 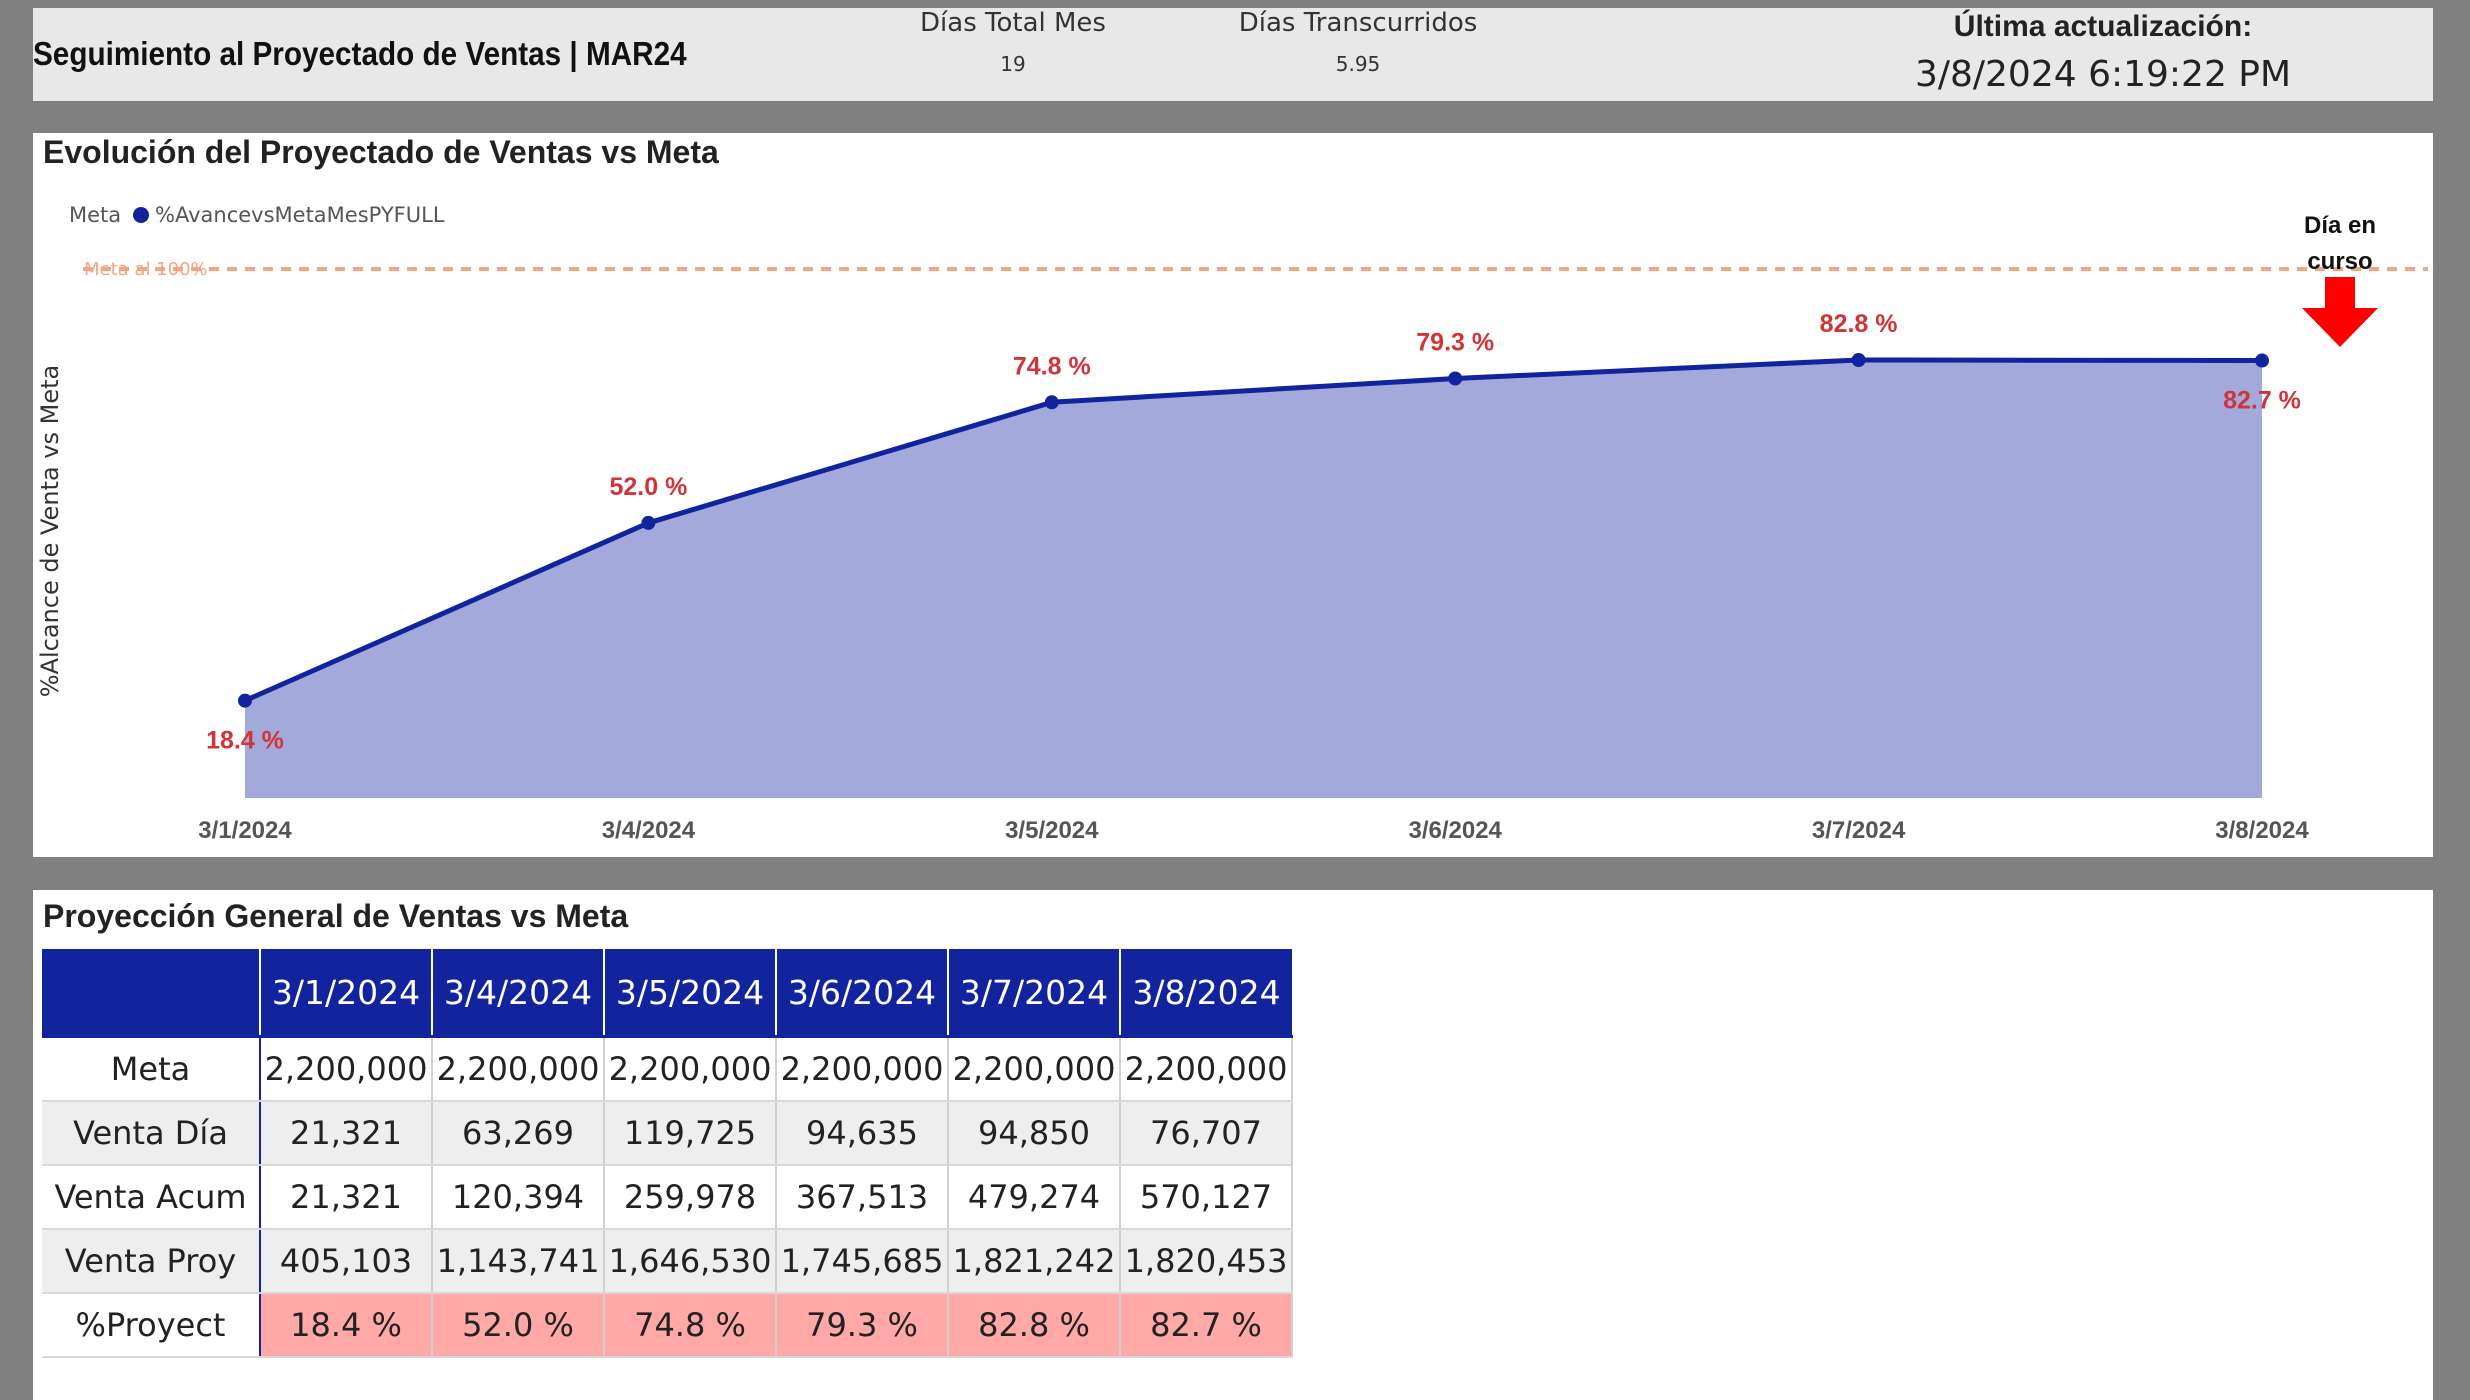 I want to click on kpi-dias-total-value: 19, so click(x=1013, y=64).